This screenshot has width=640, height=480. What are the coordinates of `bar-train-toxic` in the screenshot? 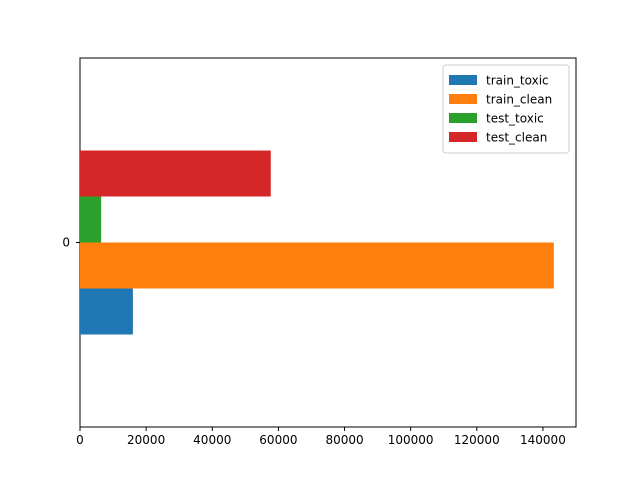 It's located at (106, 311).